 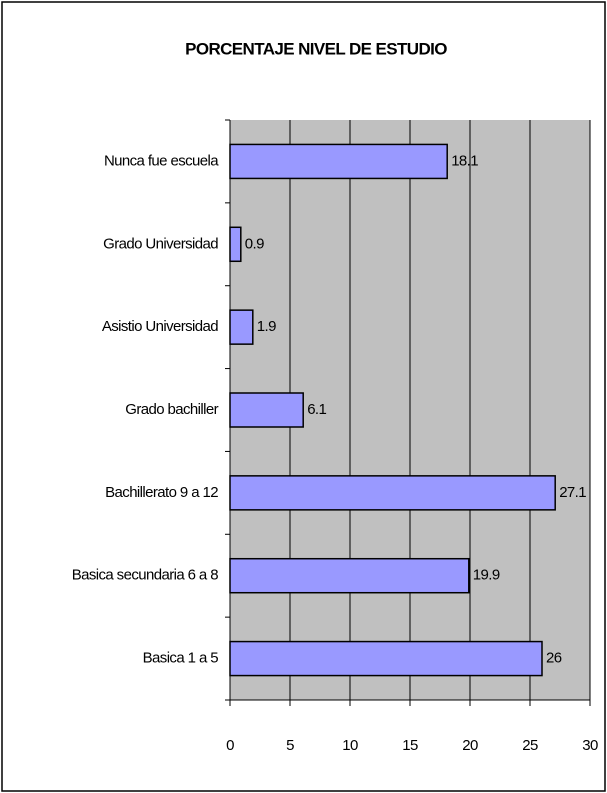 I want to click on y-tick-label: Basica 1 a 5, so click(x=181, y=658).